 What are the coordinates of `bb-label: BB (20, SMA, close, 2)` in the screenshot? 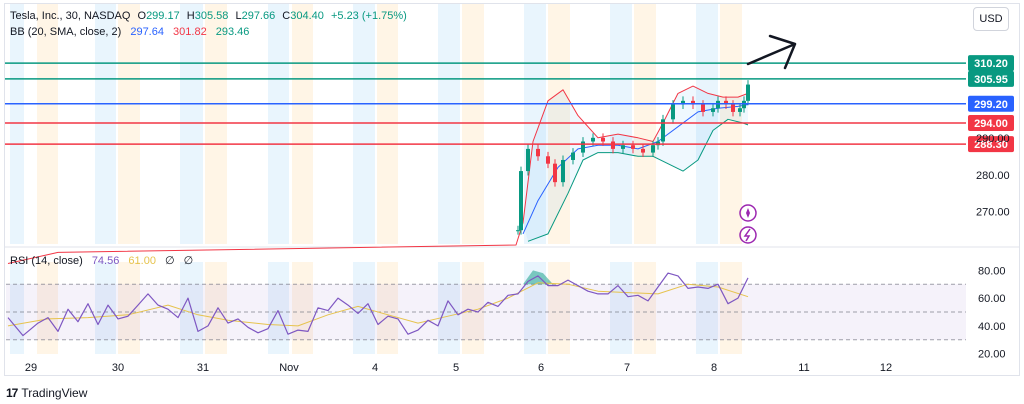 It's located at (66, 32).